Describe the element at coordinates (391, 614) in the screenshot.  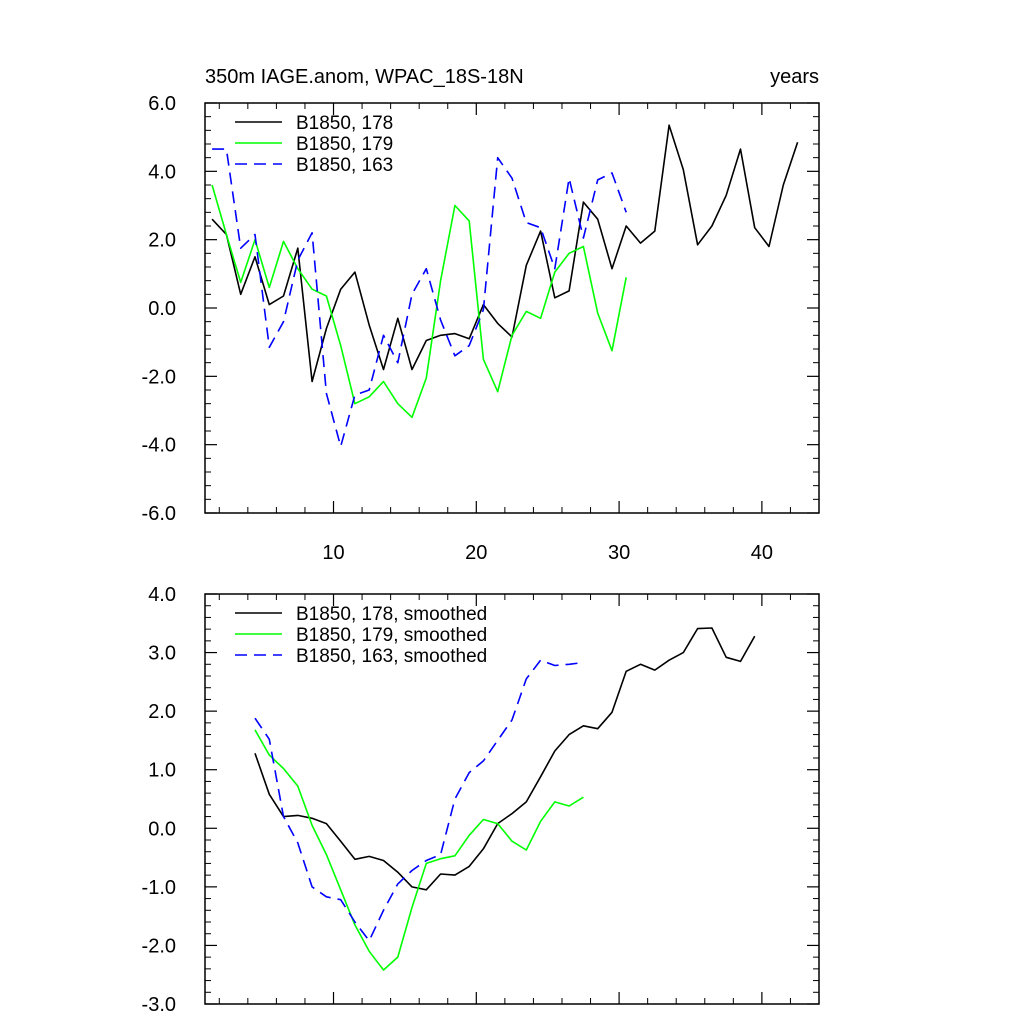
I see `legend-label-1: B1850, 178, smoothed` at that location.